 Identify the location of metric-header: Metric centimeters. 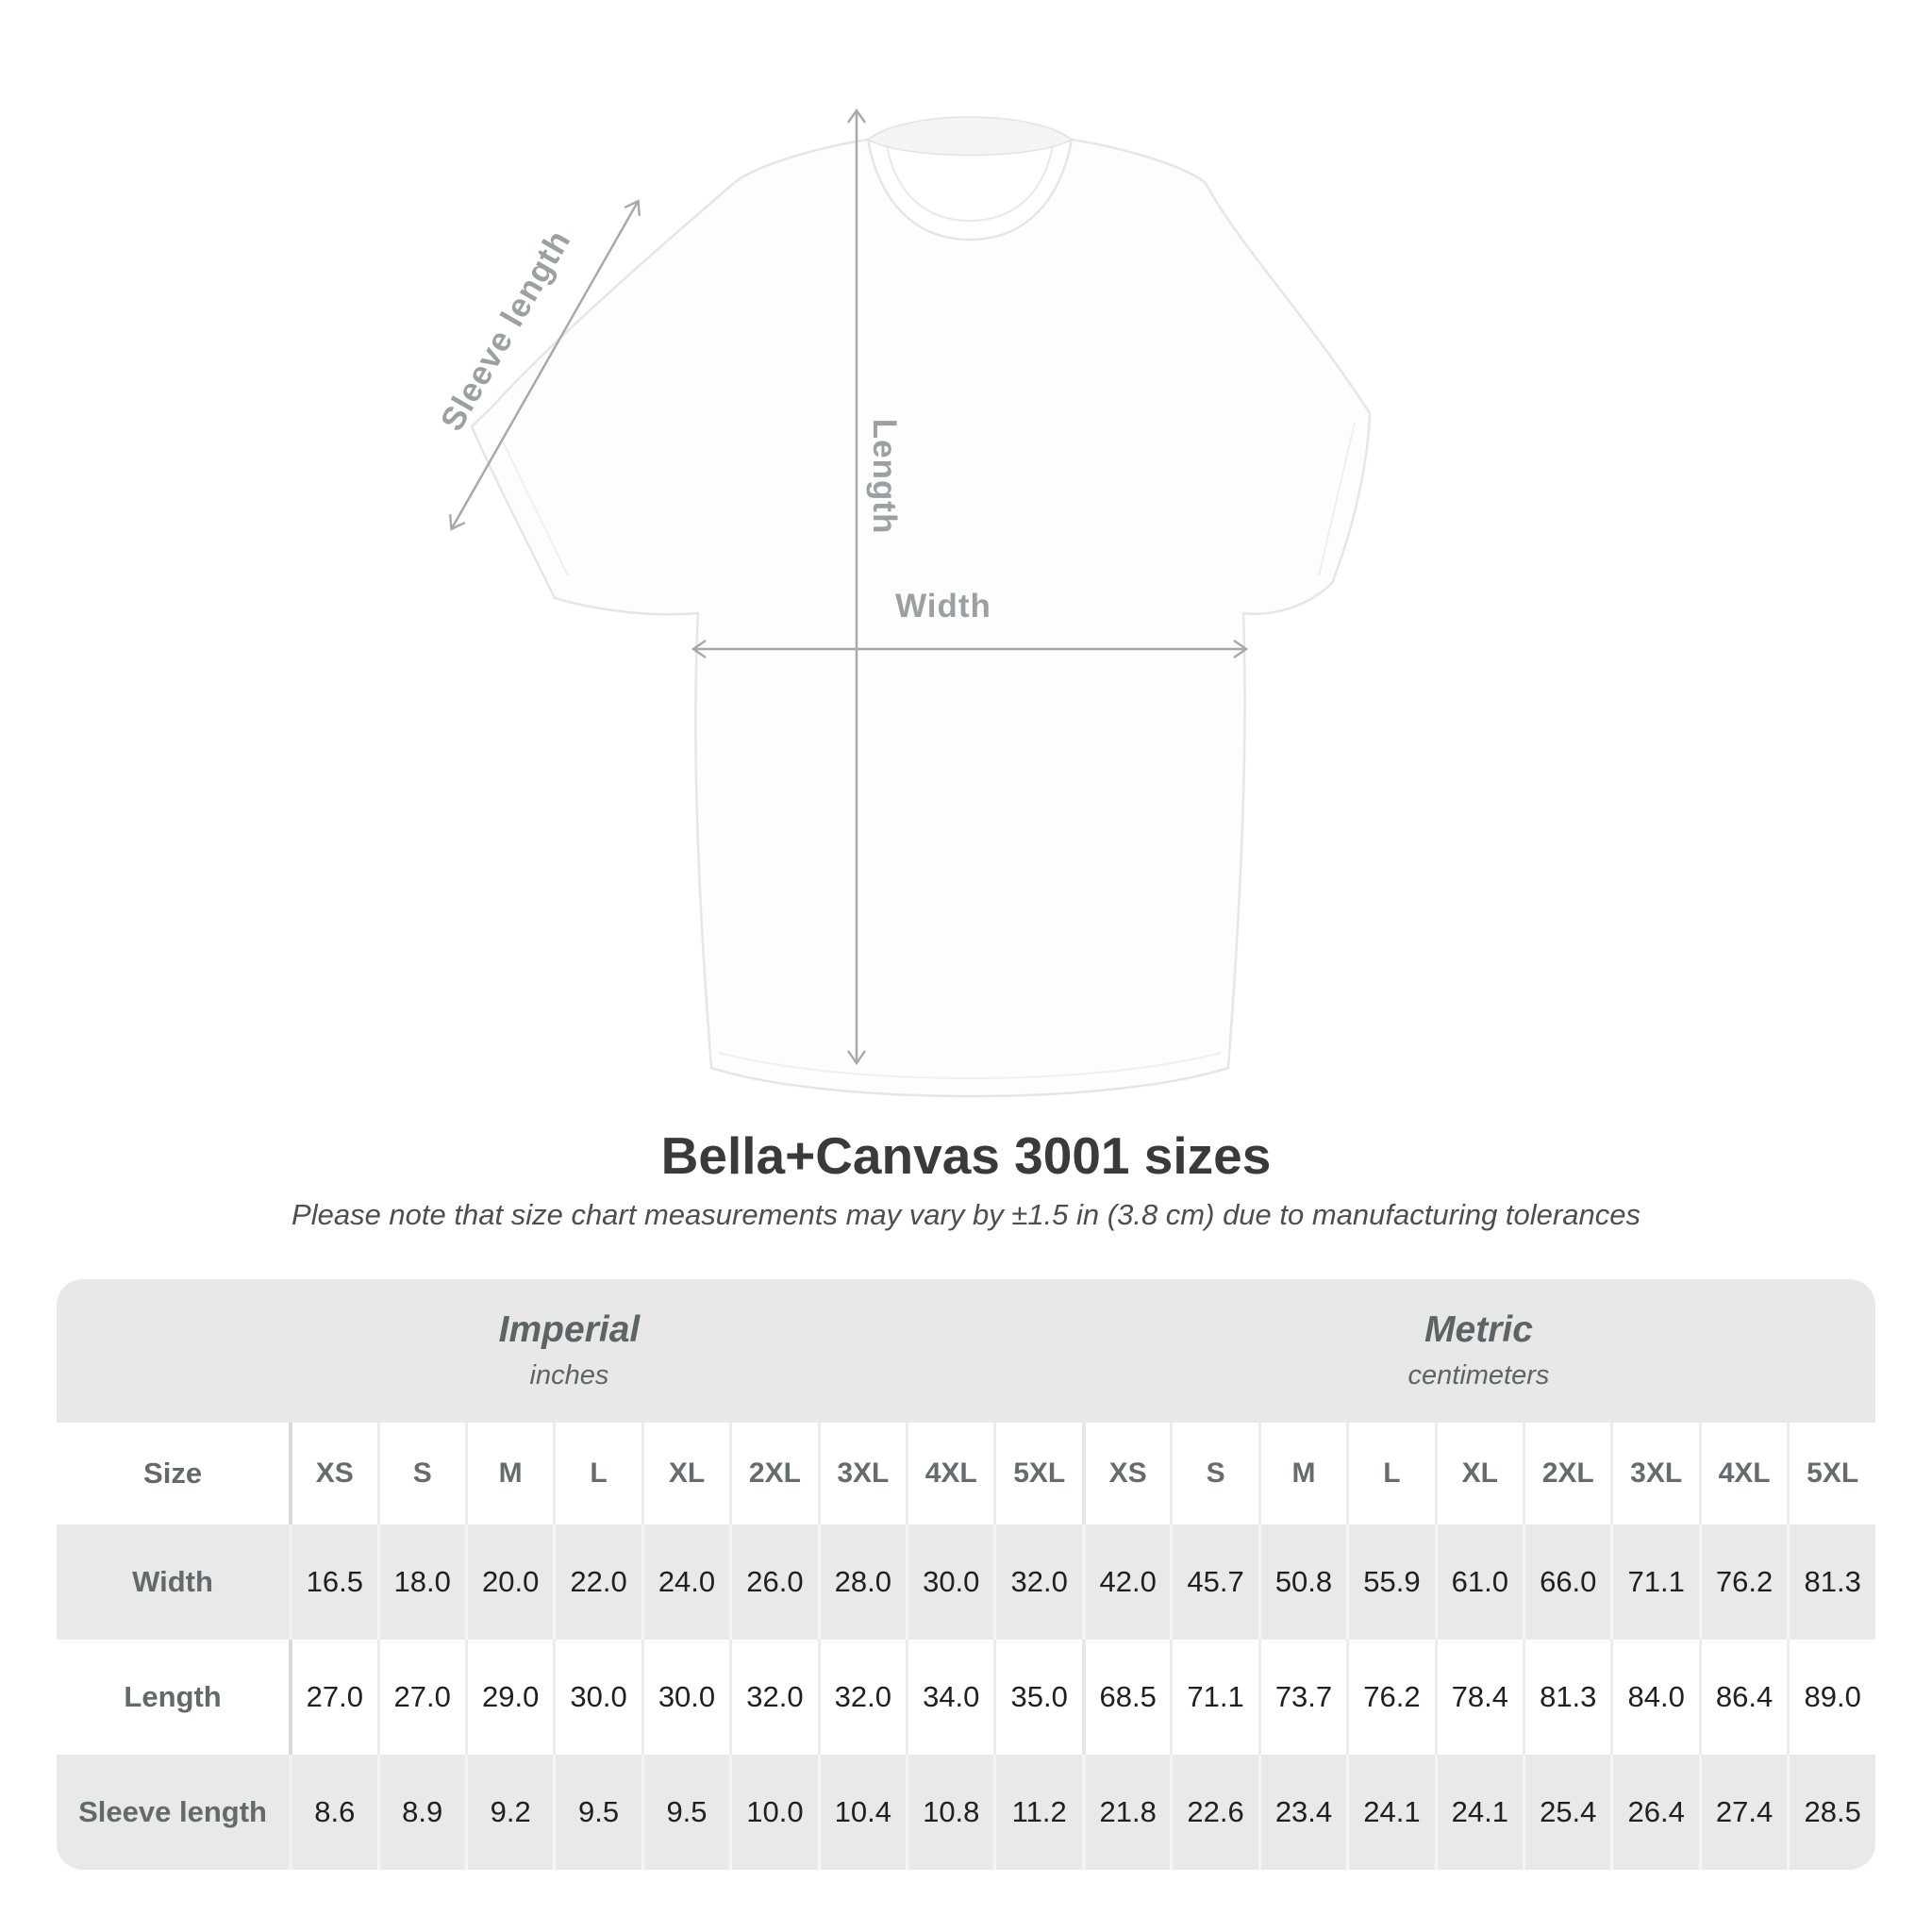
(1478, 1351).